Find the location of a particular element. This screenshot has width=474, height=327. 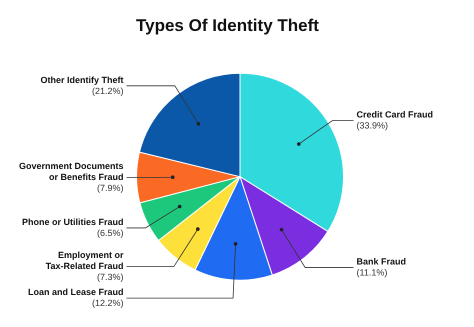

slice-label: Credit Card Fraud is located at coordinates (395, 115).